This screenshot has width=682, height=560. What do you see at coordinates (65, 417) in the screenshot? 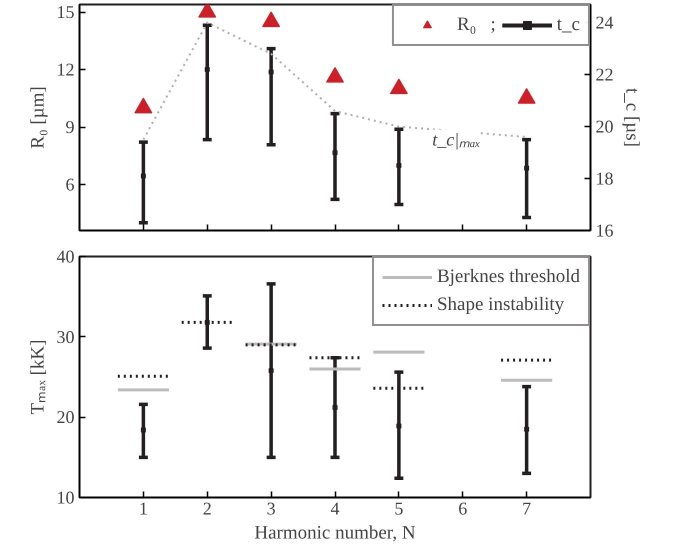
I see `y-tick-label: 20` at bounding box center [65, 417].